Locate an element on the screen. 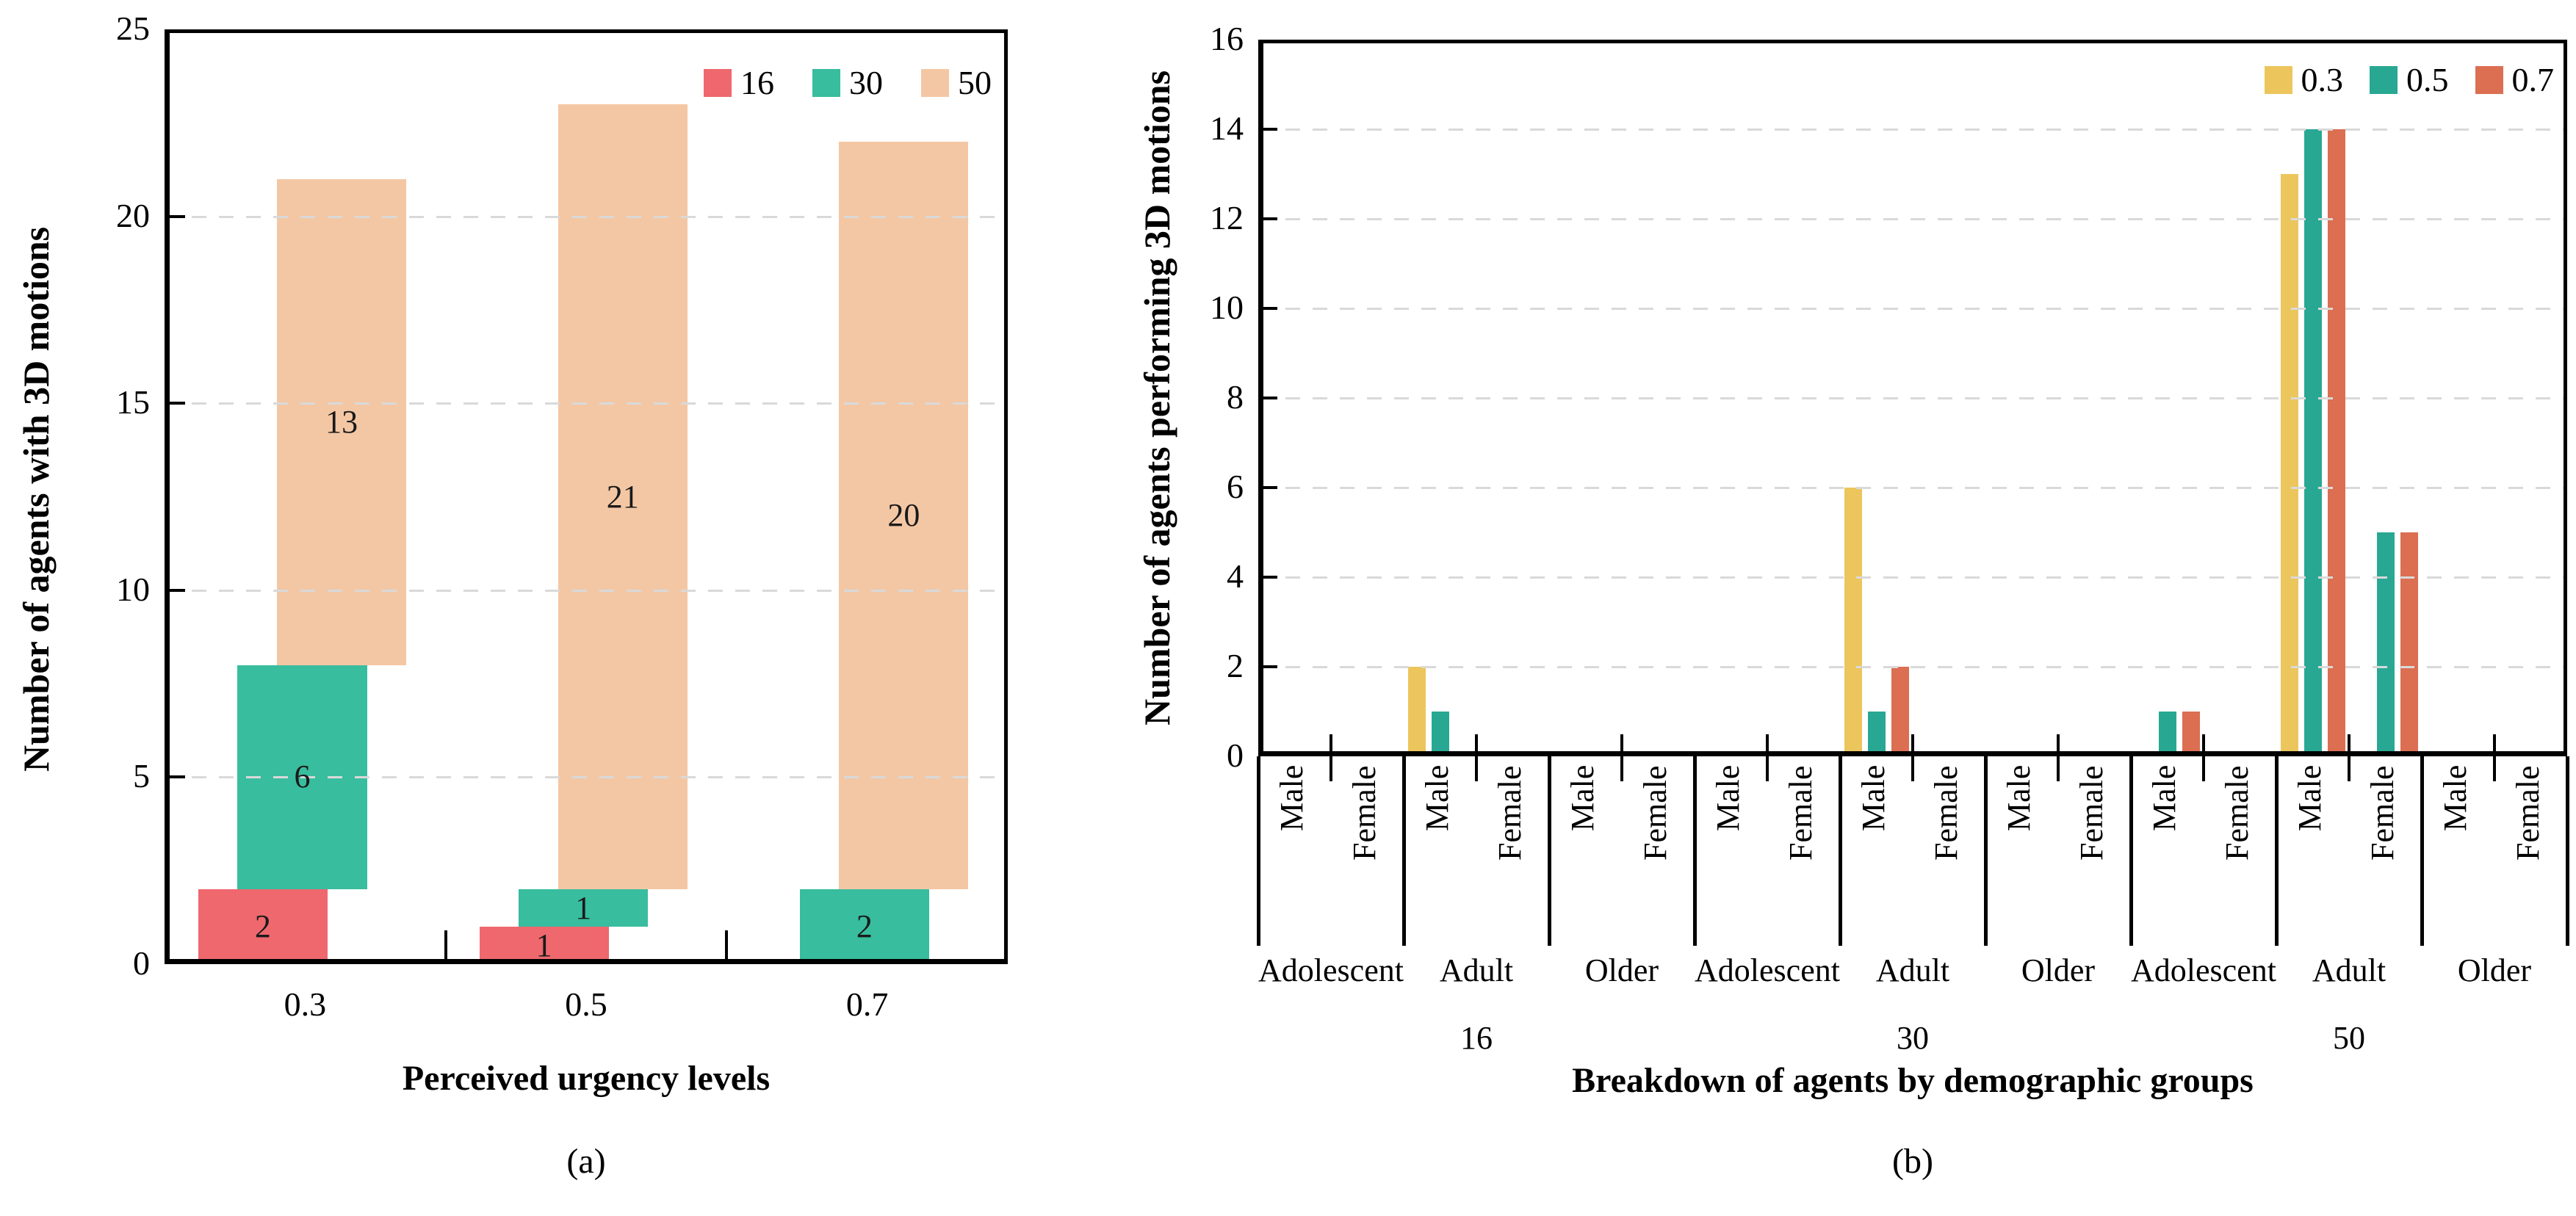  bar-b-0.7-30-Adult-Male is located at coordinates (1900, 712).